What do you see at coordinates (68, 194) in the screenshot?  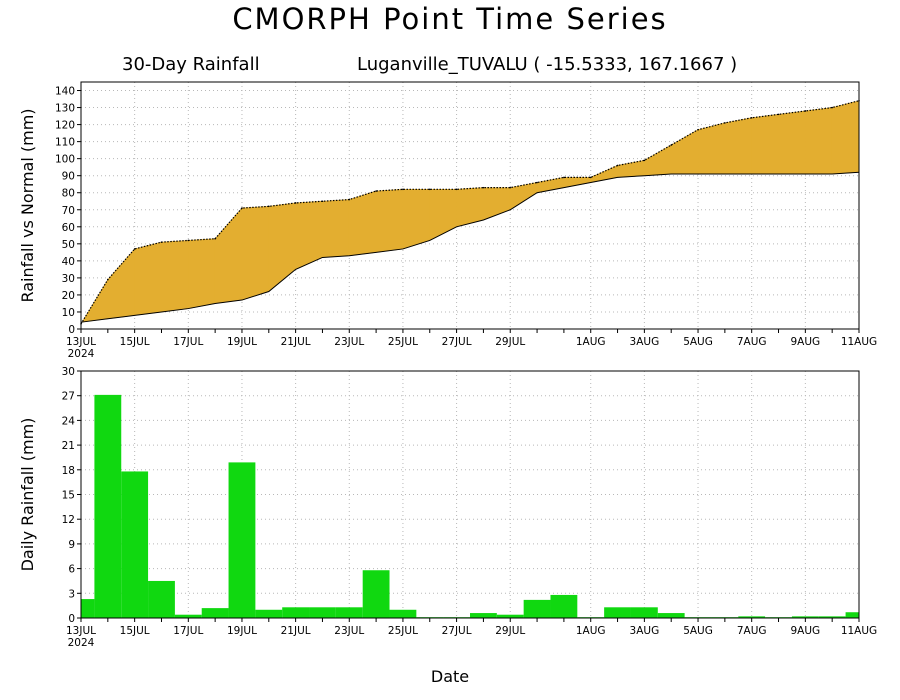 I see `top-ytick-label: 80` at bounding box center [68, 194].